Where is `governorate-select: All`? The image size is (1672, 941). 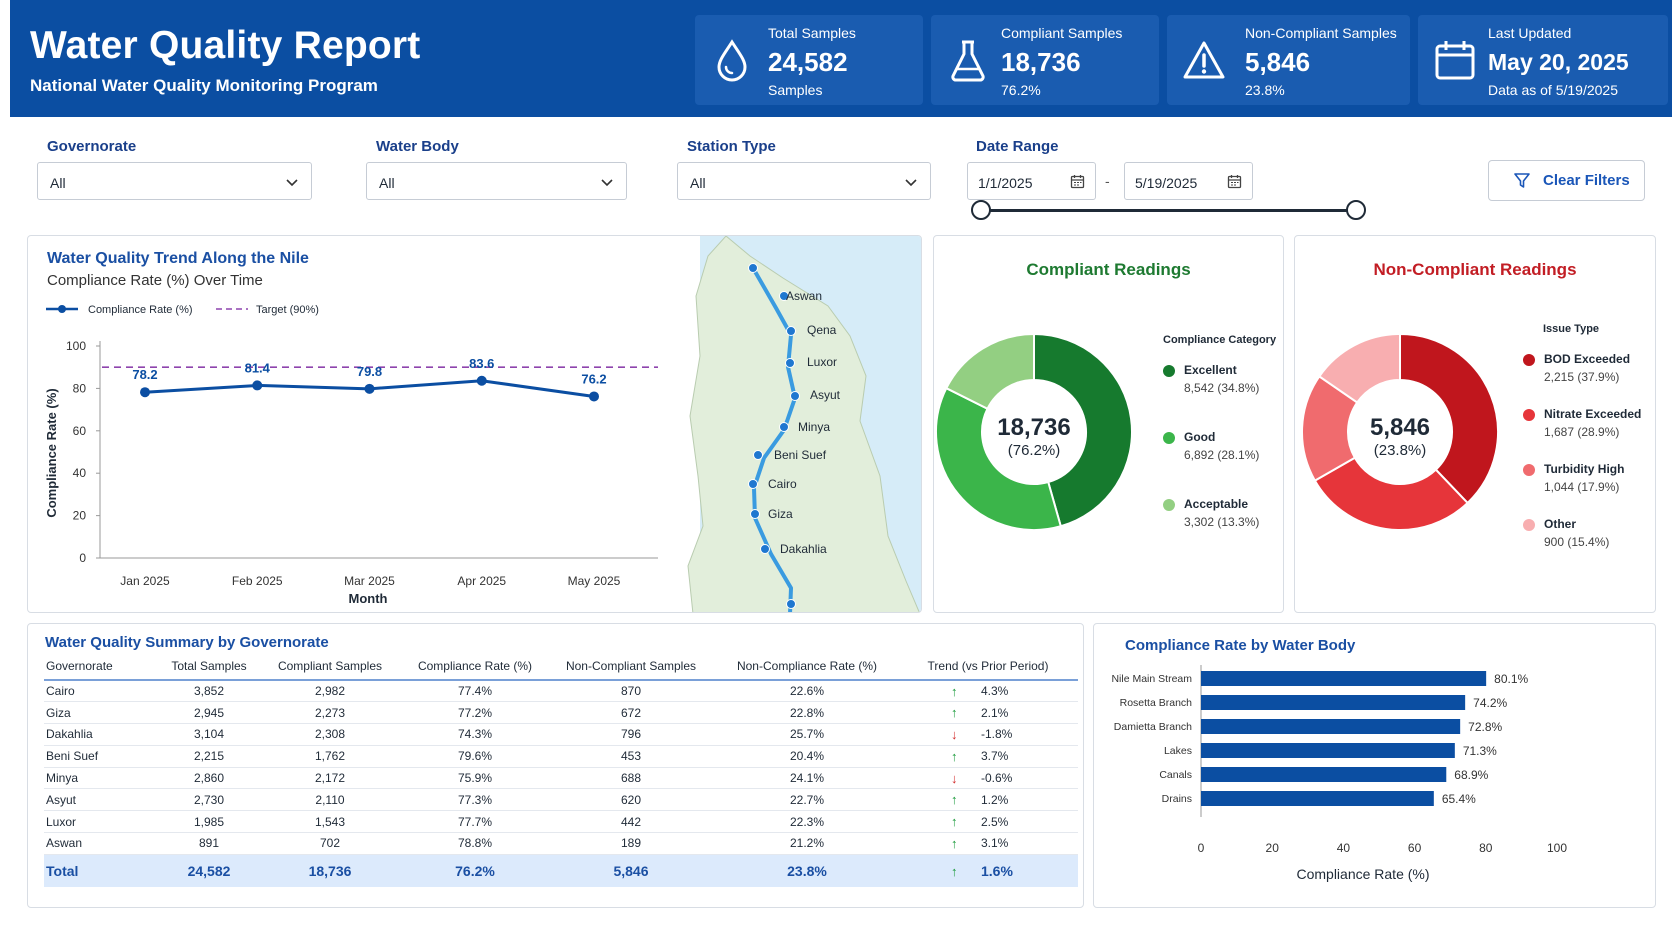 governorate-select: All is located at coordinates (174, 181).